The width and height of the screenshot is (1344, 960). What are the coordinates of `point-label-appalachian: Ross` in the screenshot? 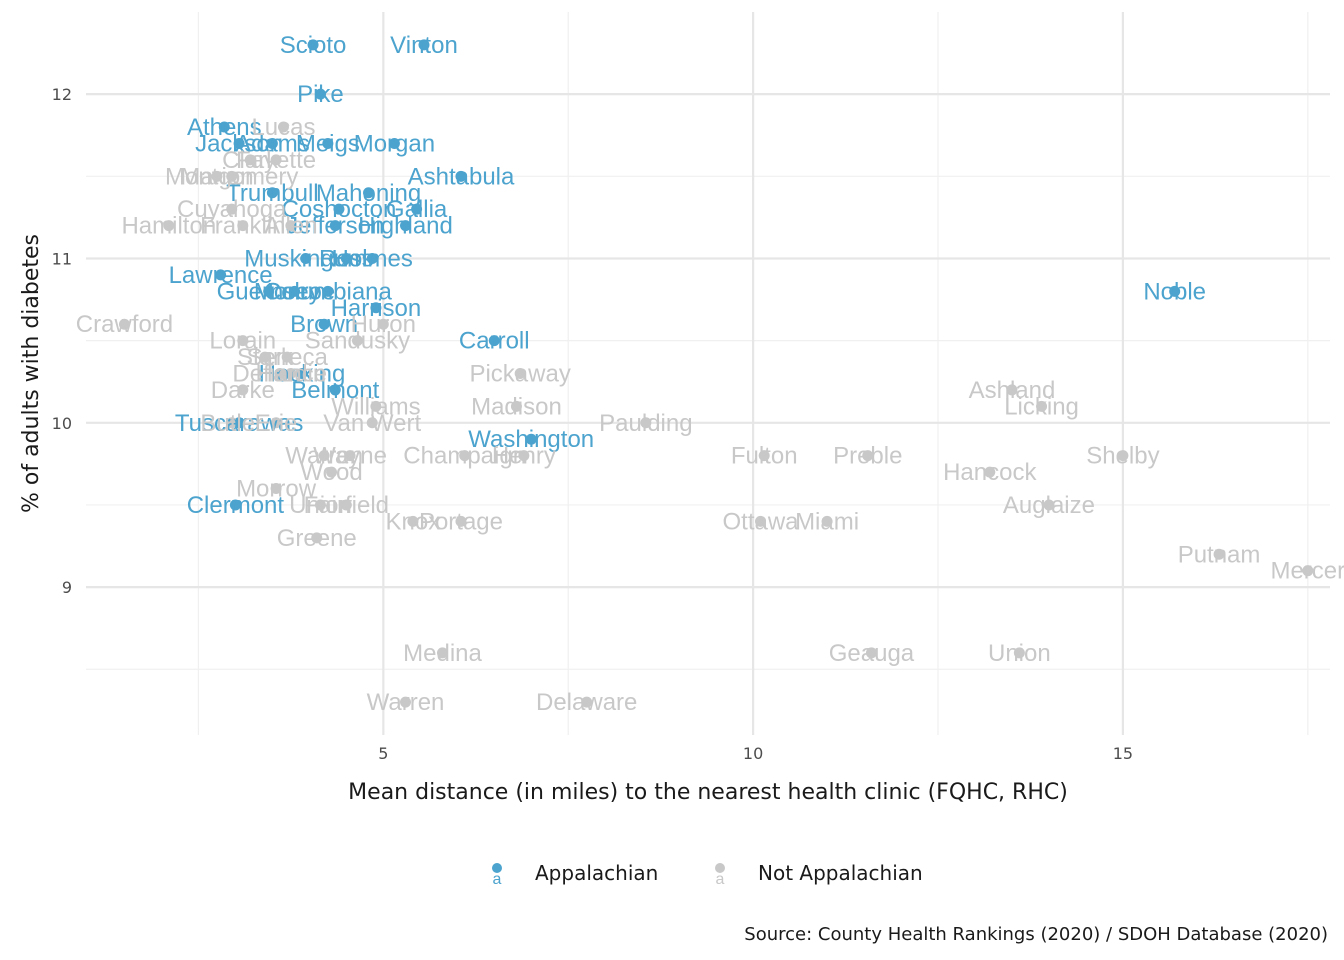 It's located at (346, 258).